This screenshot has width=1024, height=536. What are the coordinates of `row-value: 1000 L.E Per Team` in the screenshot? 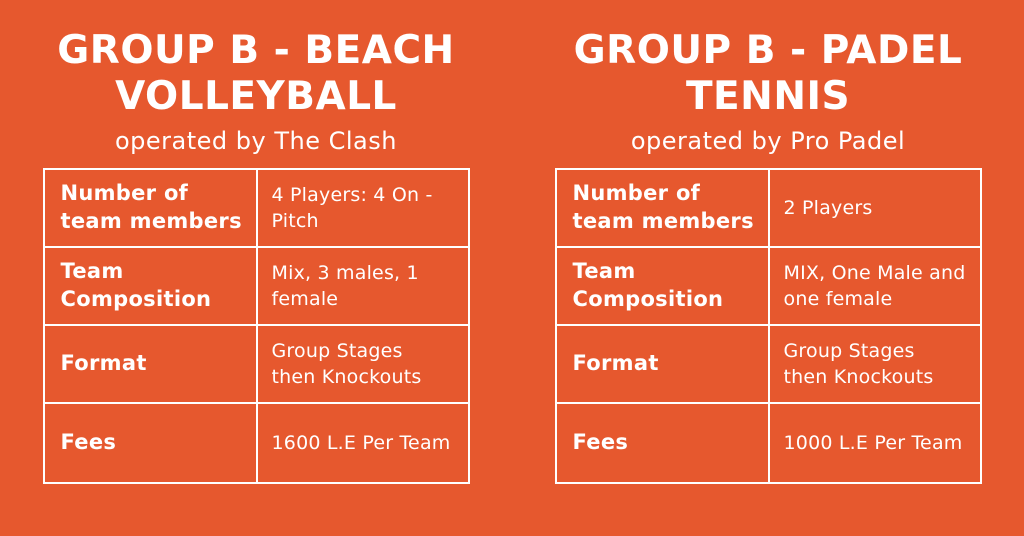 It's located at (873, 442).